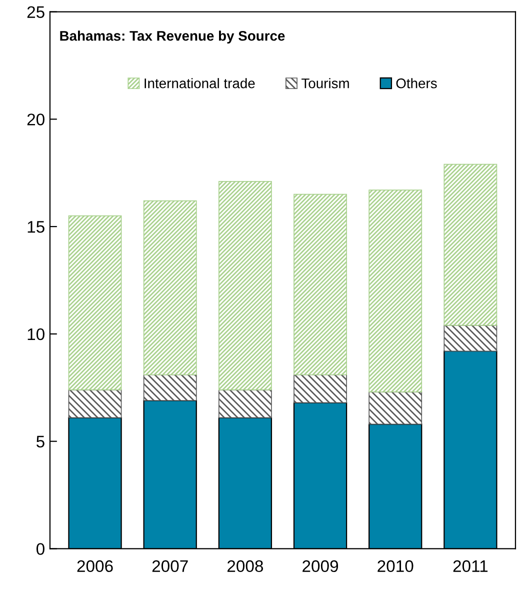  I want to click on legend-label: International trade, so click(199, 83).